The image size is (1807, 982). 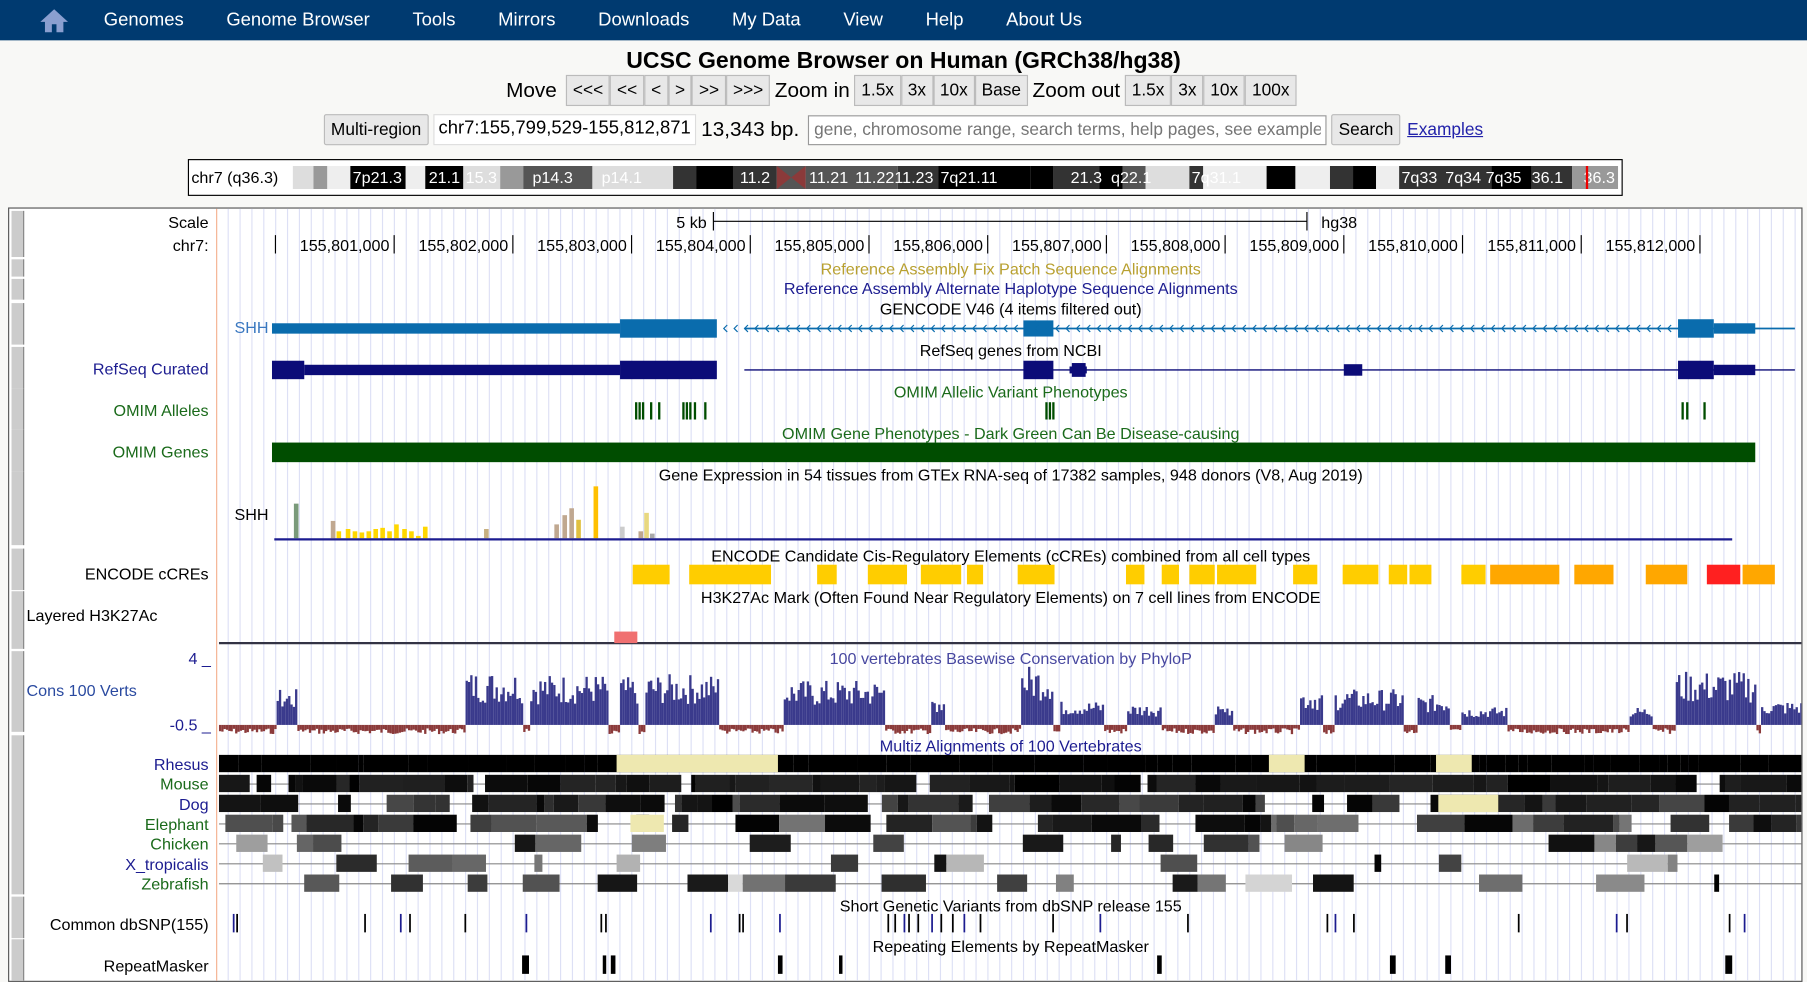 What do you see at coordinates (176, 824) in the screenshot?
I see `species-label-elephant: Elephant` at bounding box center [176, 824].